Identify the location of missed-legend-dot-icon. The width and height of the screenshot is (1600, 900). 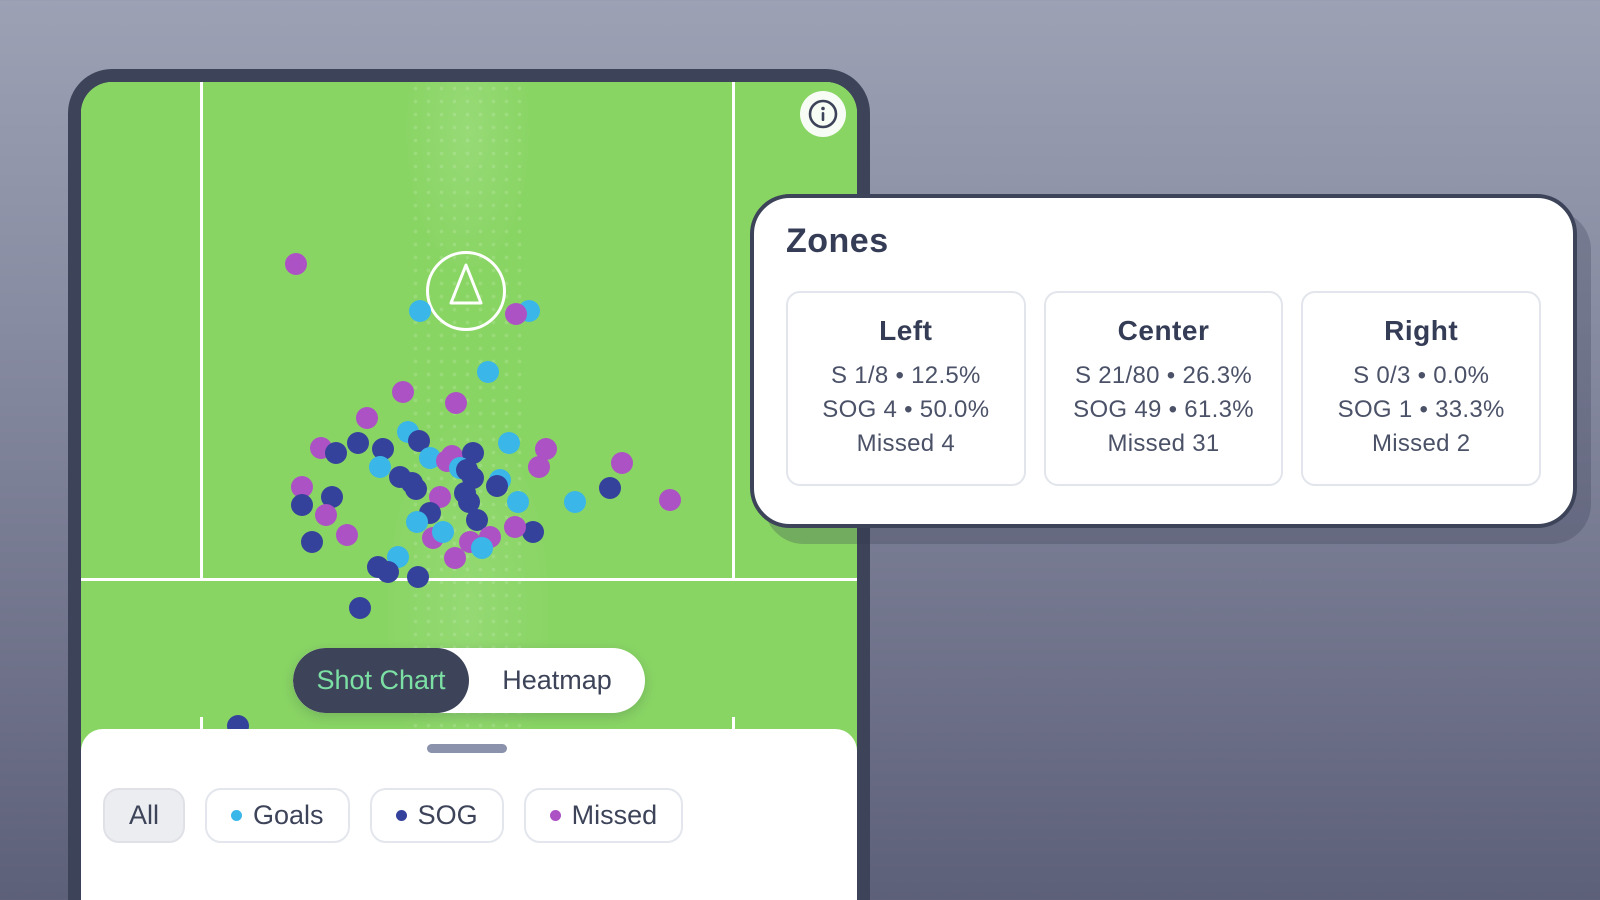
(555, 815).